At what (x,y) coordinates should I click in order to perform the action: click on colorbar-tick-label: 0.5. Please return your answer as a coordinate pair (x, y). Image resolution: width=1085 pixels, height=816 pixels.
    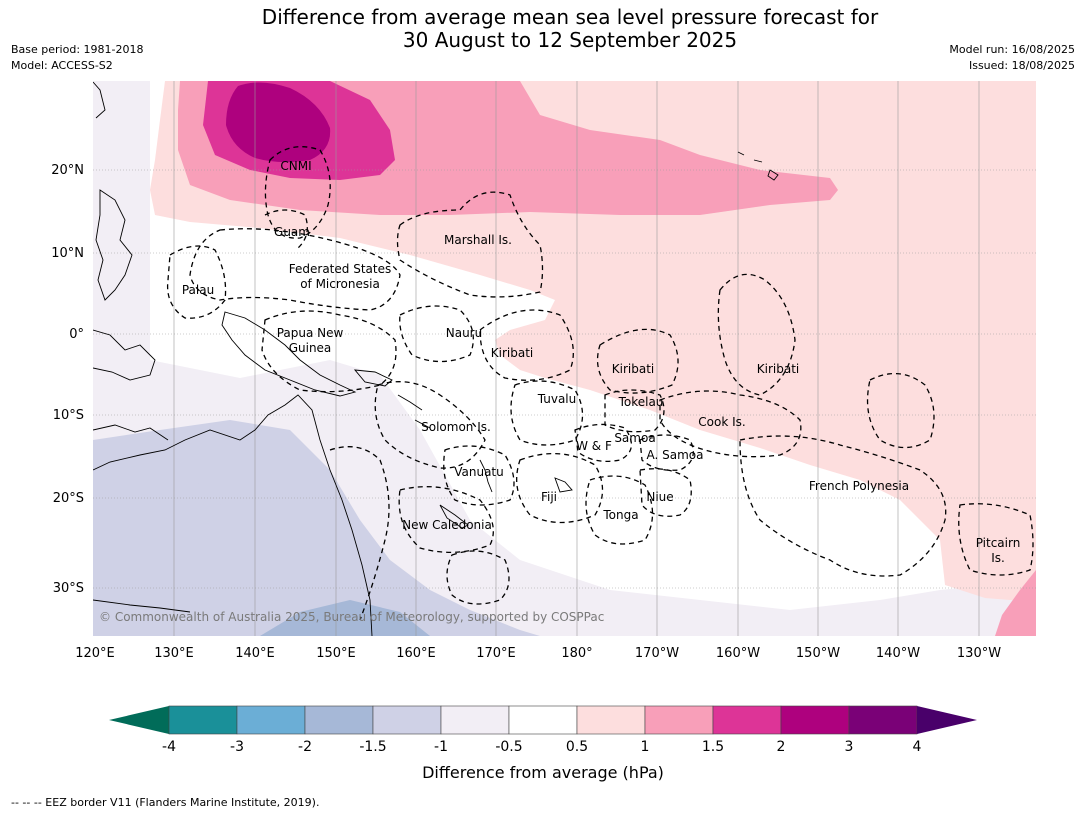
    Looking at the image, I should click on (577, 747).